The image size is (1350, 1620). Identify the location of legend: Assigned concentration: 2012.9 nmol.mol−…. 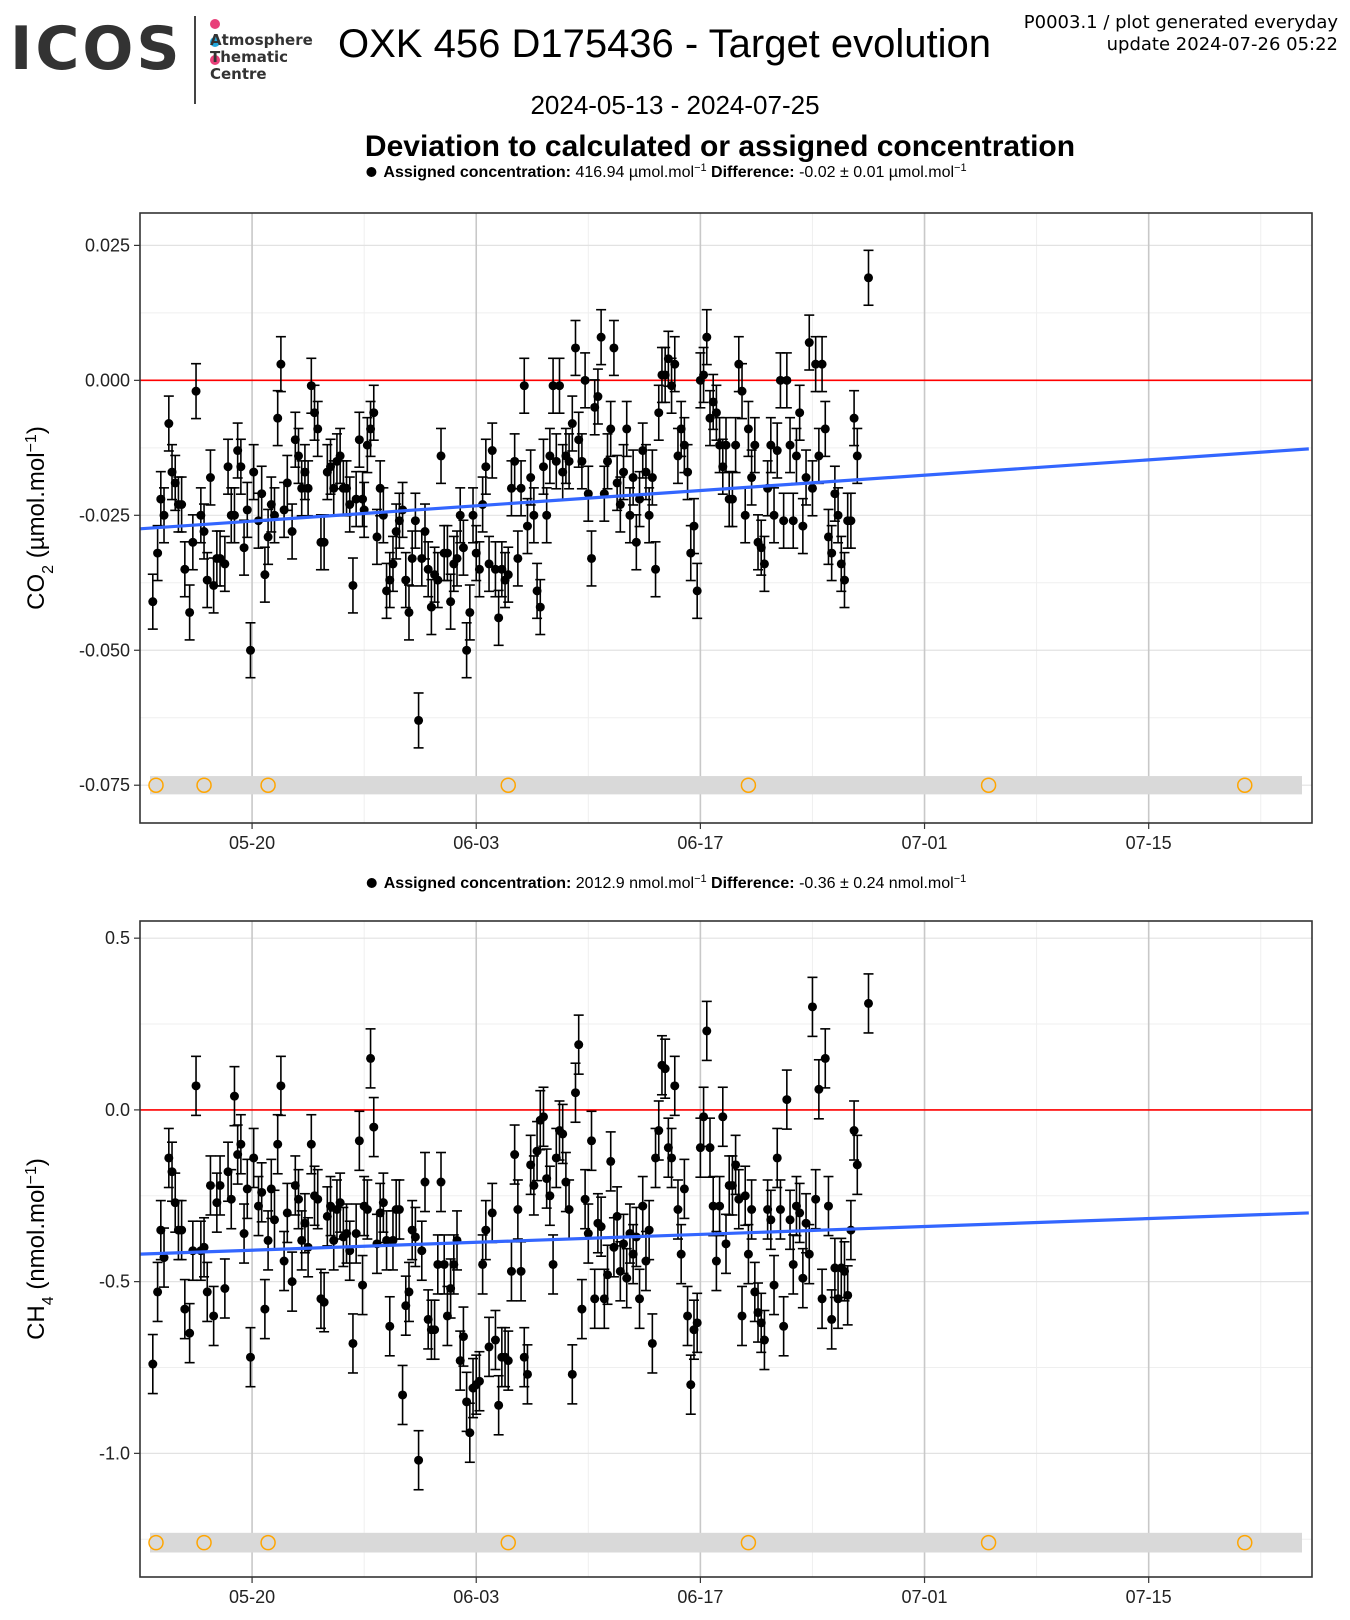
(675, 882).